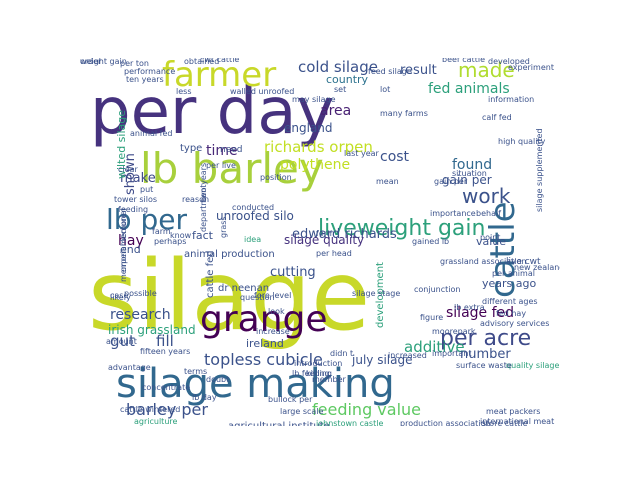 This screenshot has width=640, height=480. What do you see at coordinates (161, 231) in the screenshot?
I see `word: farm` at bounding box center [161, 231].